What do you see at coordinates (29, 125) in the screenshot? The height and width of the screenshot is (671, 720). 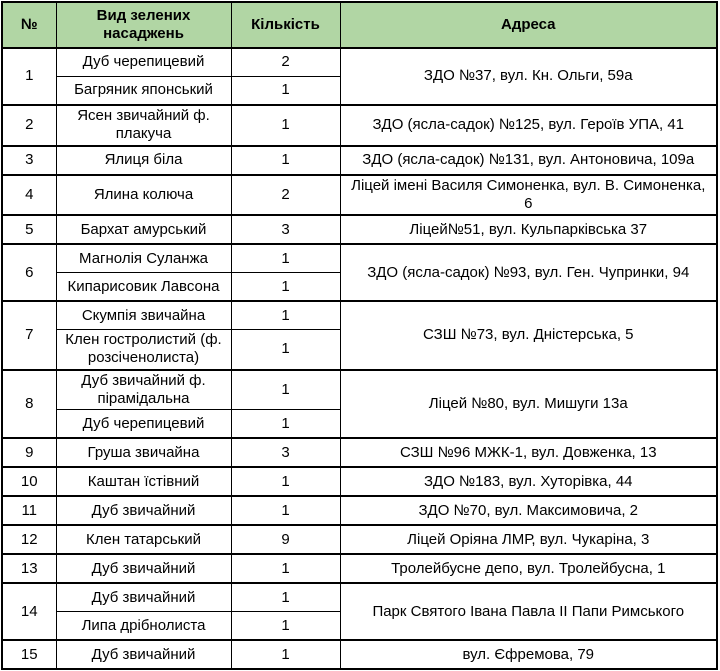 I see `row-number-cell: 2` at bounding box center [29, 125].